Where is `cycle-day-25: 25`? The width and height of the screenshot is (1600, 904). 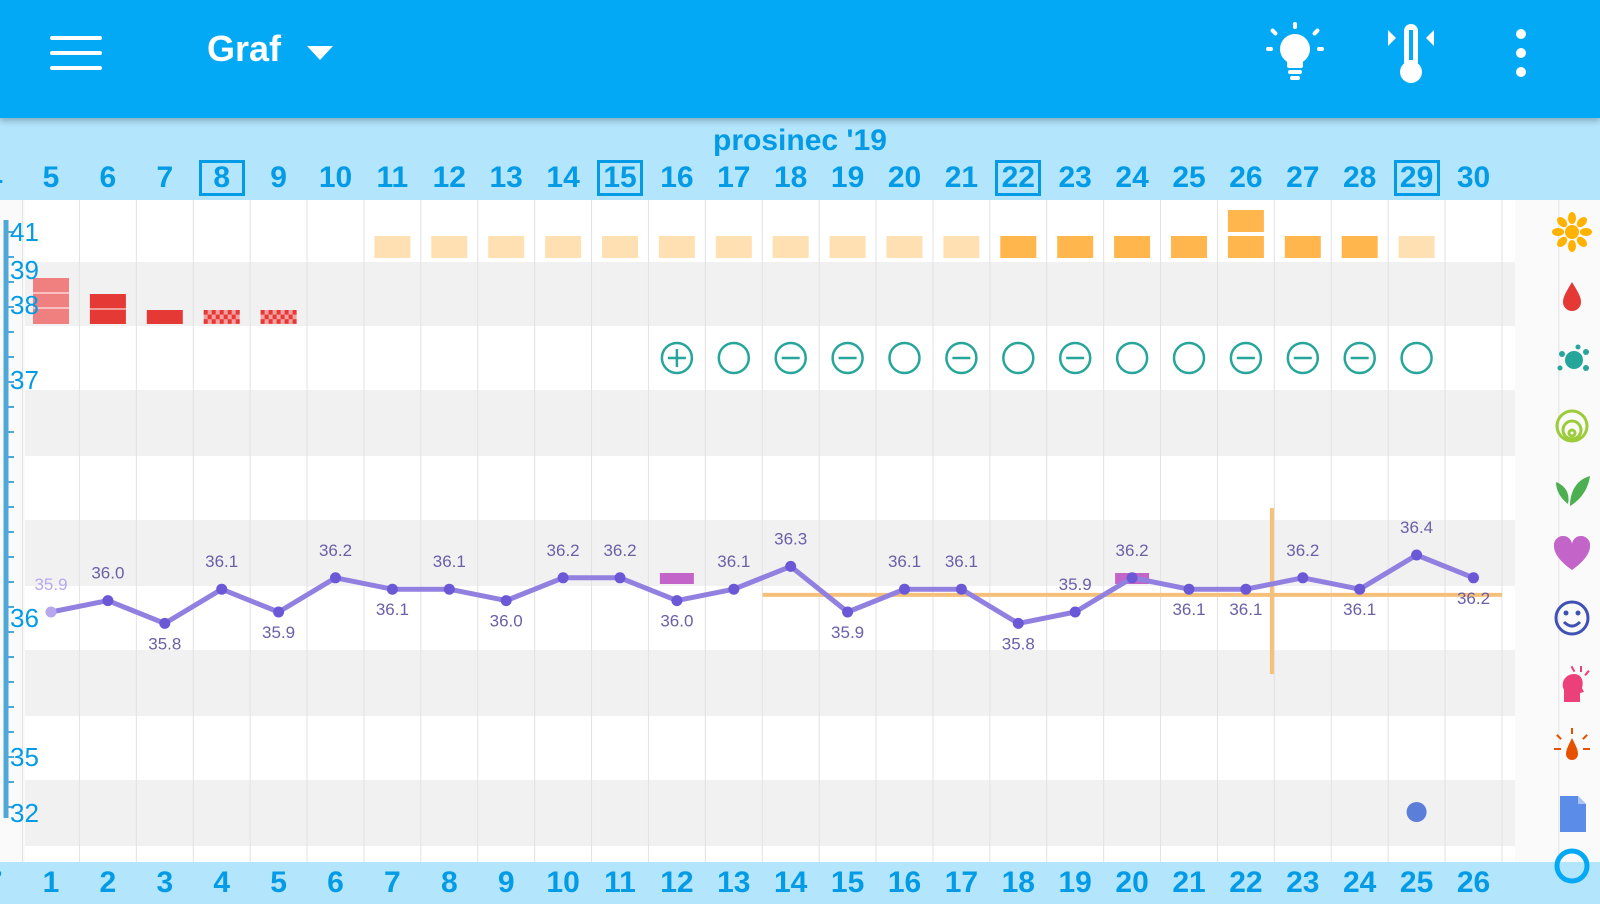 cycle-day-25: 25 is located at coordinates (1416, 882).